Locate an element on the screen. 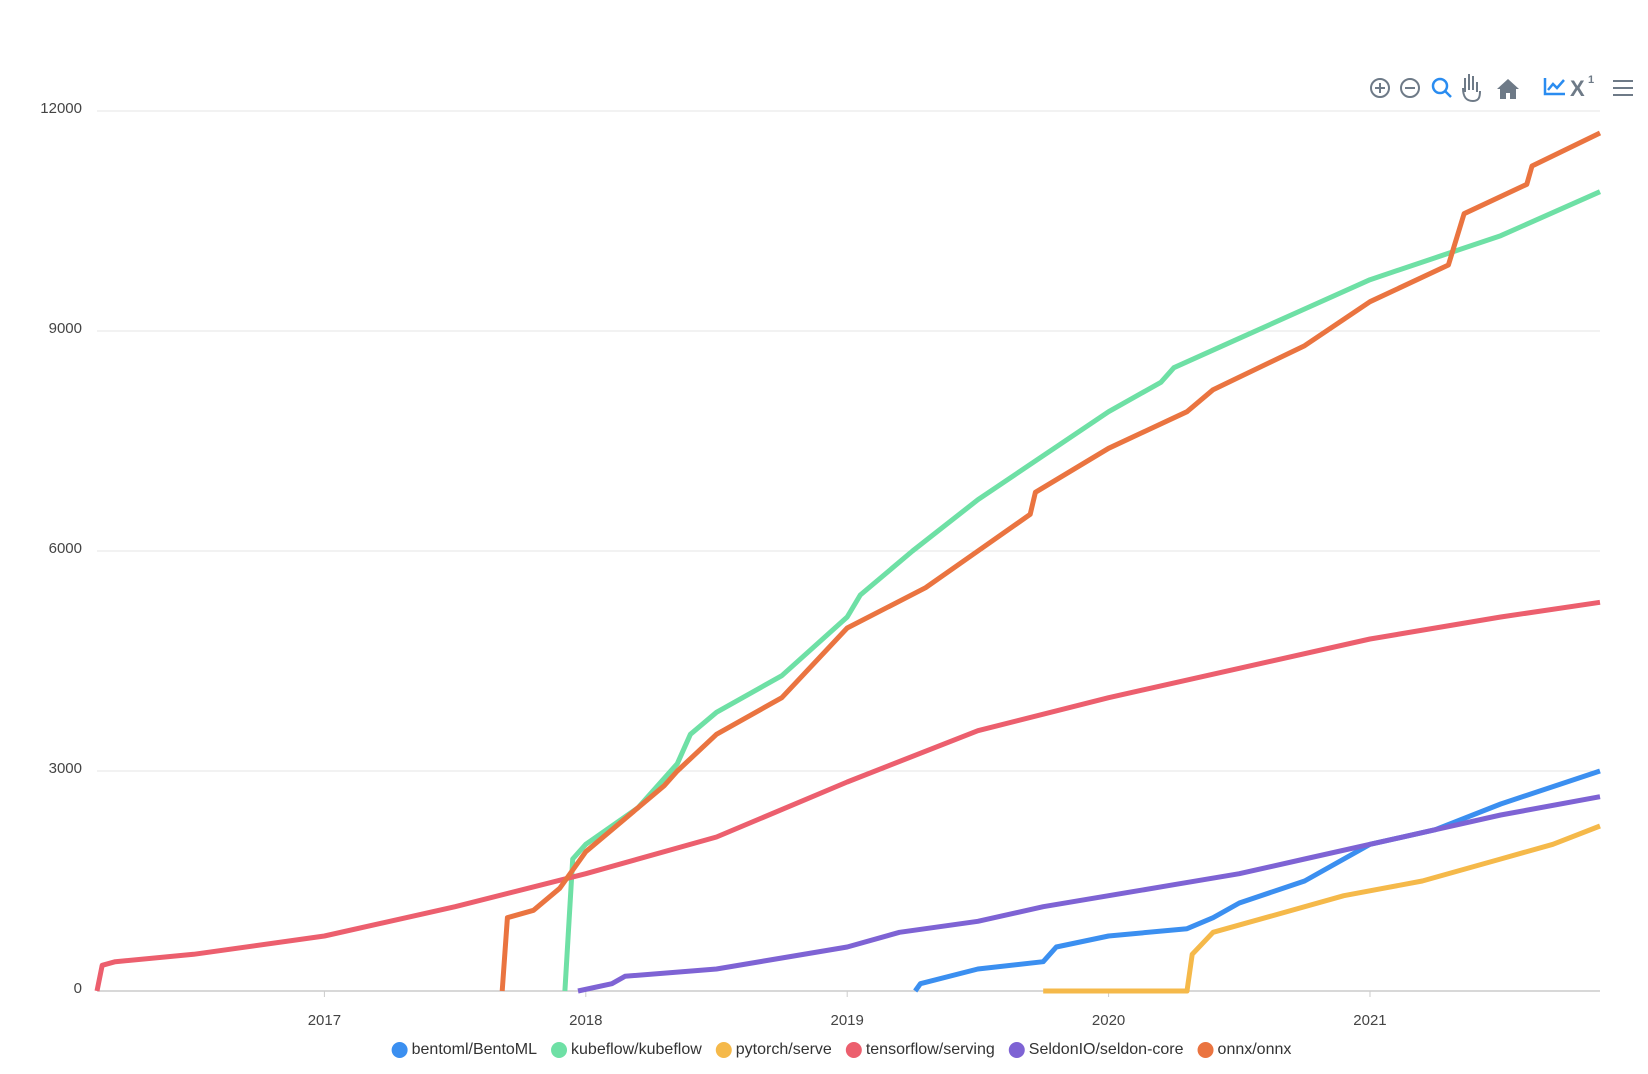 This screenshot has height=1074, width=1648. y-tick-label: 0 is located at coordinates (78, 988).